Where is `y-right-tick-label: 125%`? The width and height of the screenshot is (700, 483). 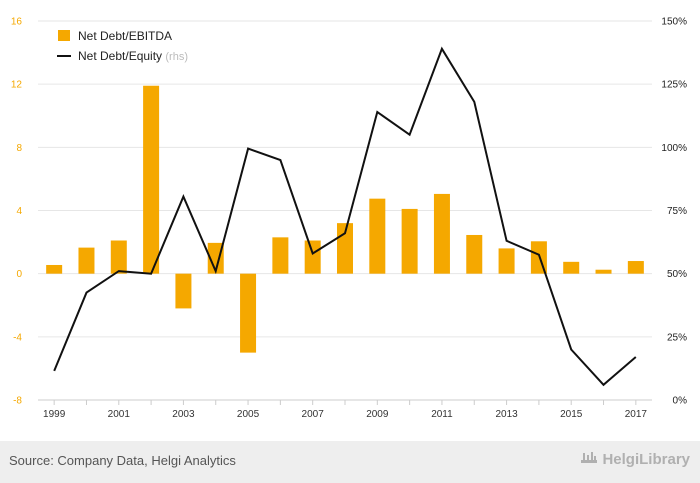
y-right-tick-label: 125% is located at coordinates (674, 85).